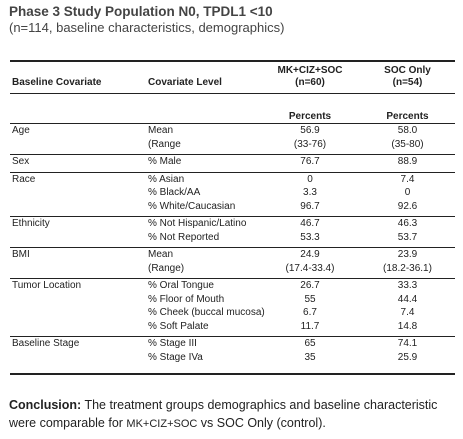 Image resolution: width=463 pixels, height=439 pixels. I want to click on arm1-name: MK+CIZ+SOC, so click(310, 70).